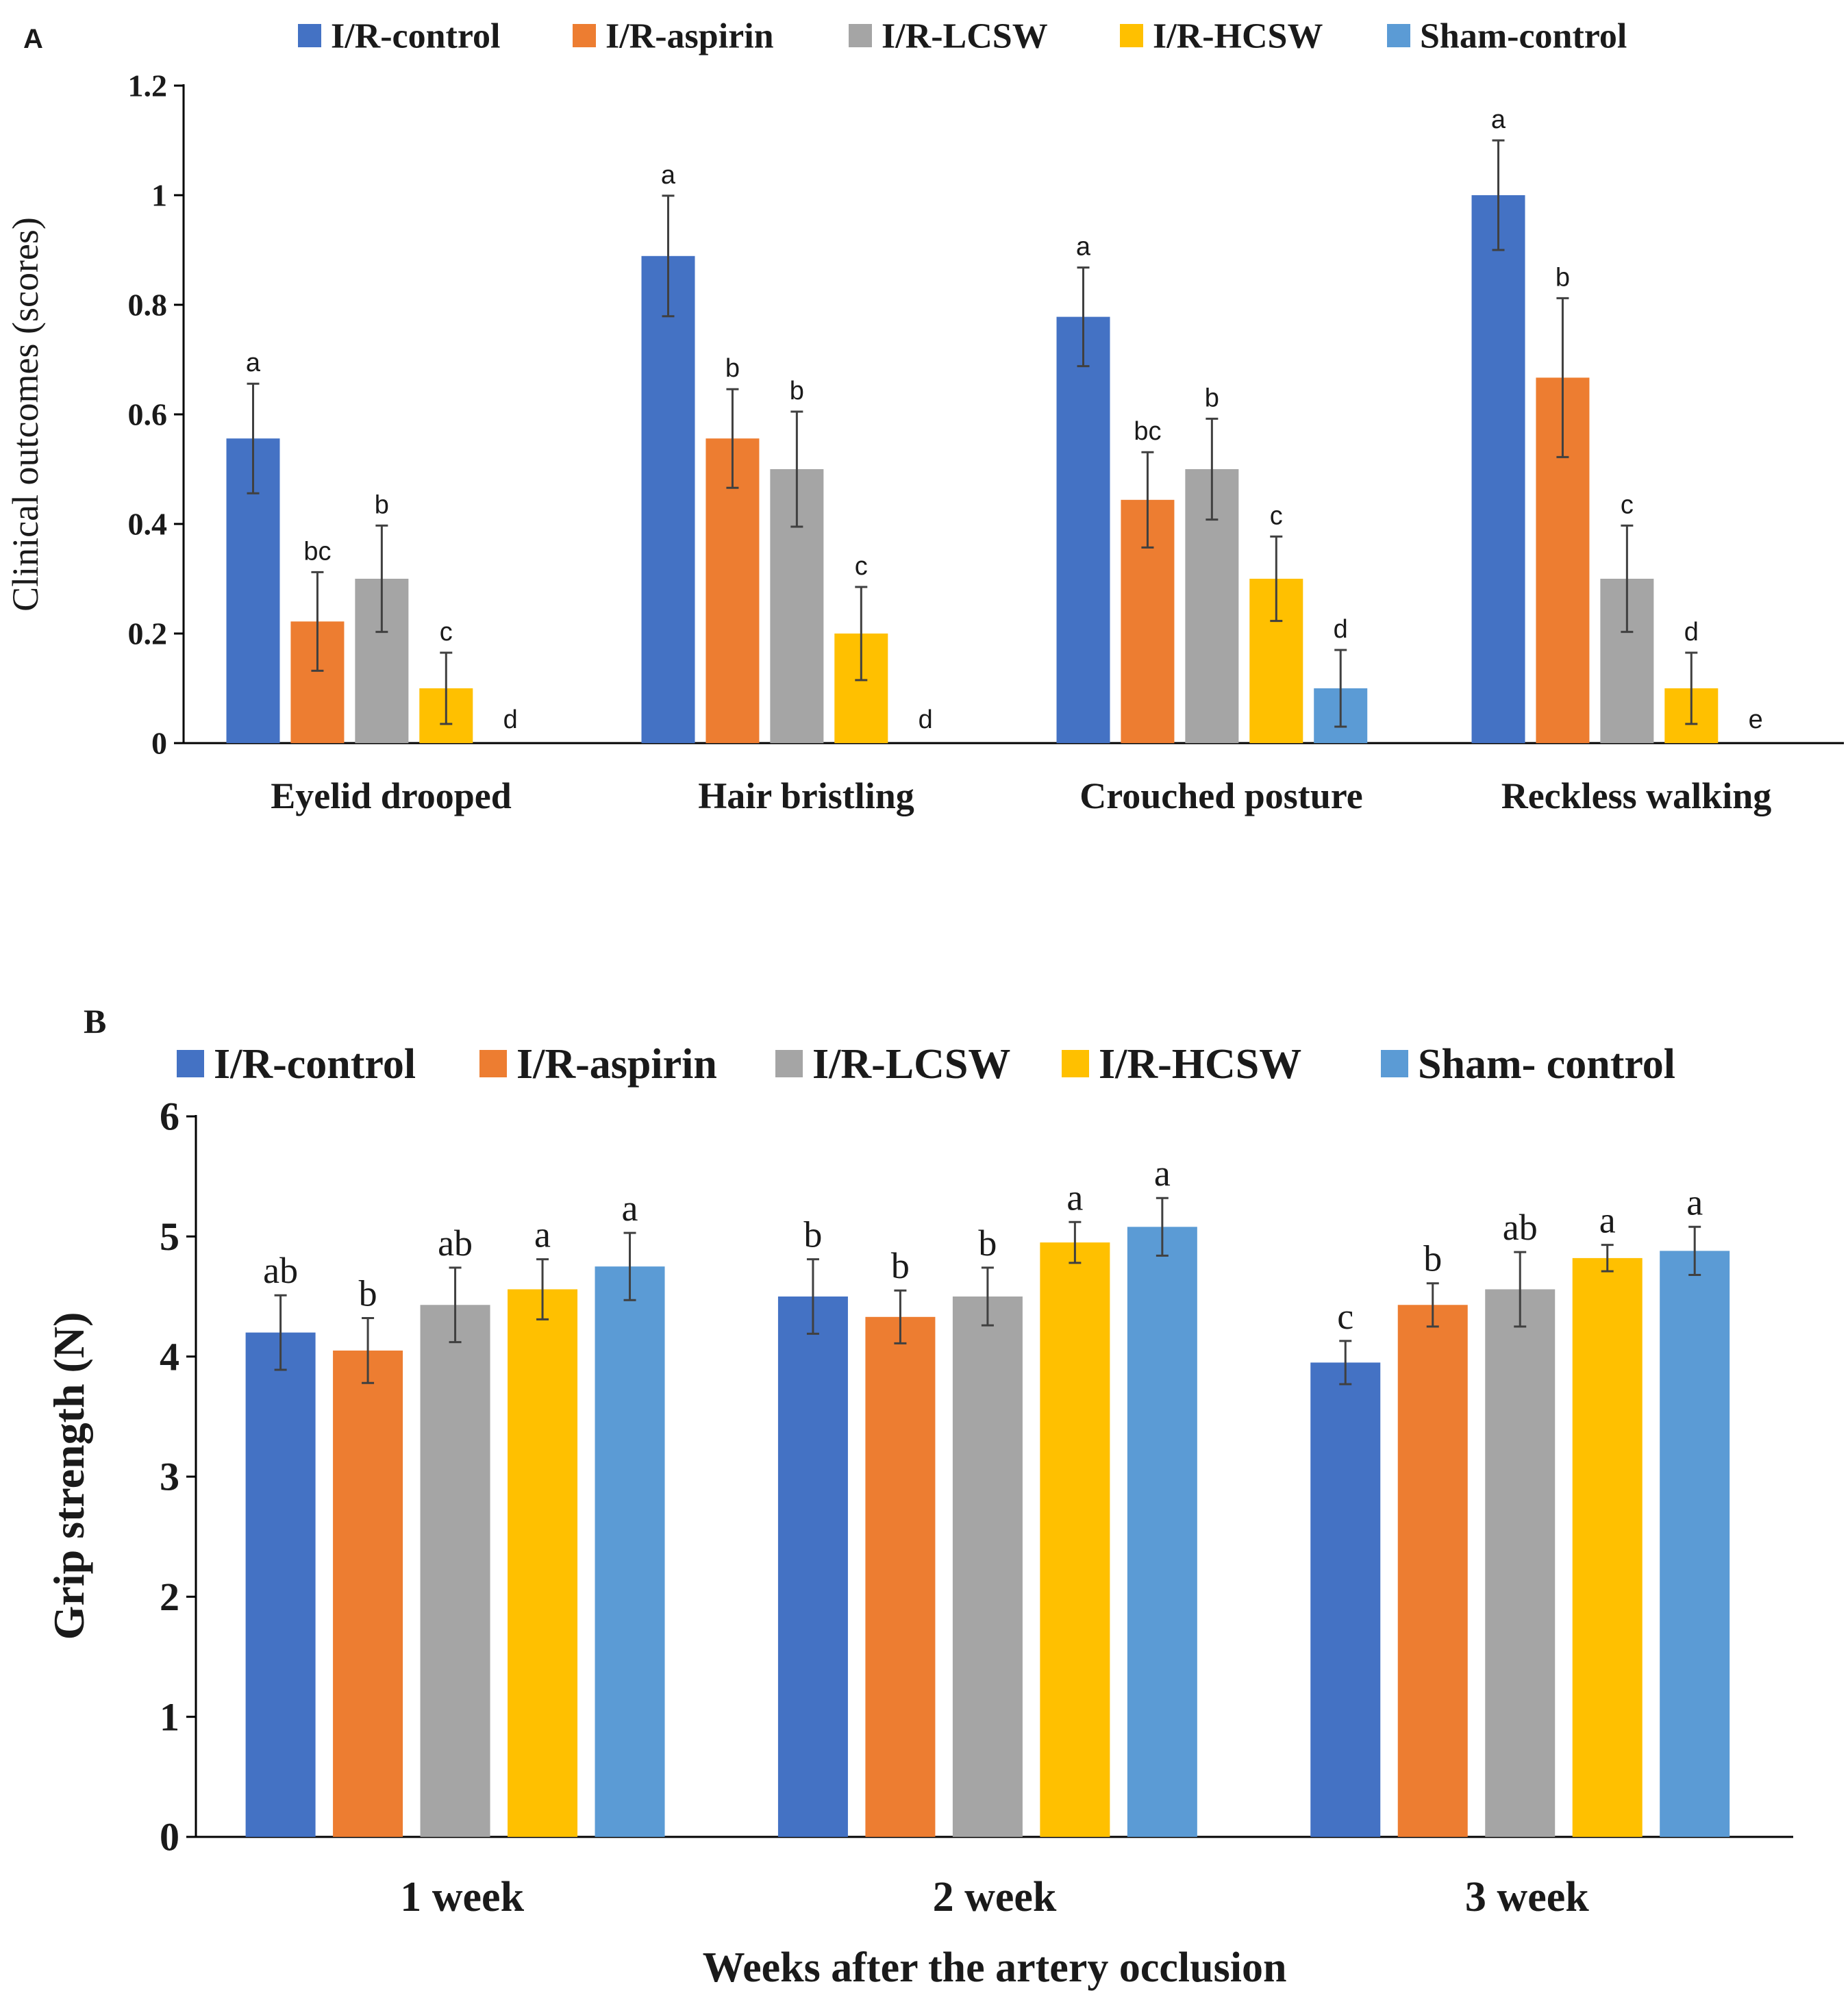 The image size is (1848, 2004). I want to click on y-tick-label: 1.2, so click(148, 86).